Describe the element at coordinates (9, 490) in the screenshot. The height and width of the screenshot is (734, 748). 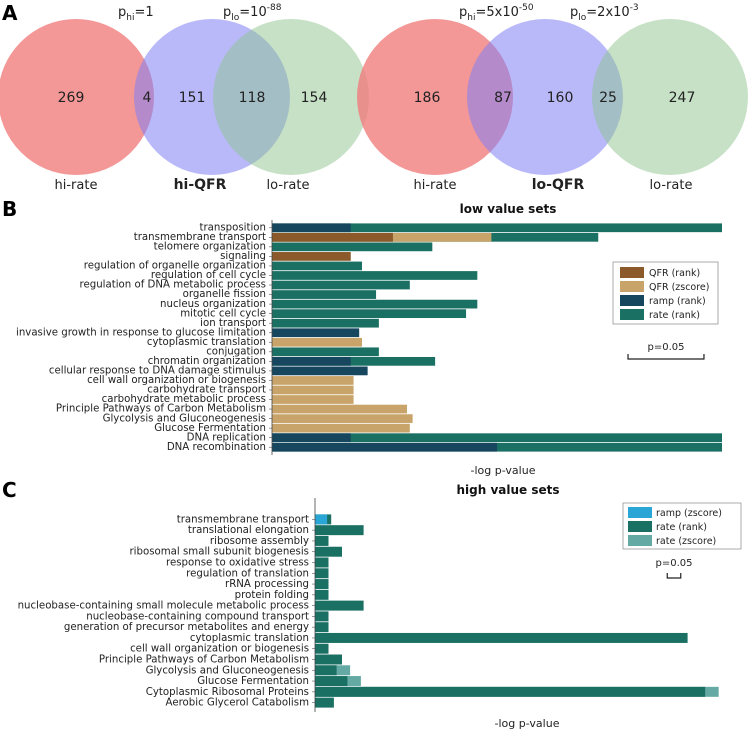
I see `panel-letter-c: C` at that location.